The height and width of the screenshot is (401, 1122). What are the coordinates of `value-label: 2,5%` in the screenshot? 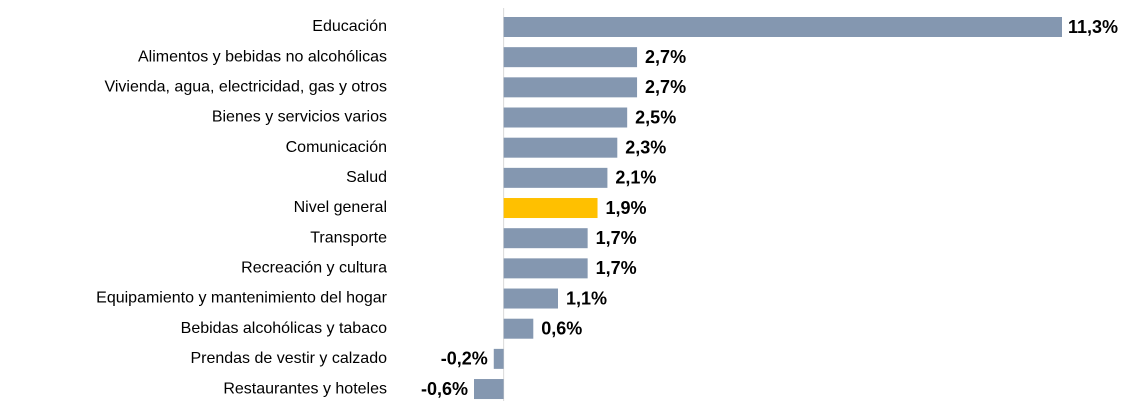 It's located at (655, 117).